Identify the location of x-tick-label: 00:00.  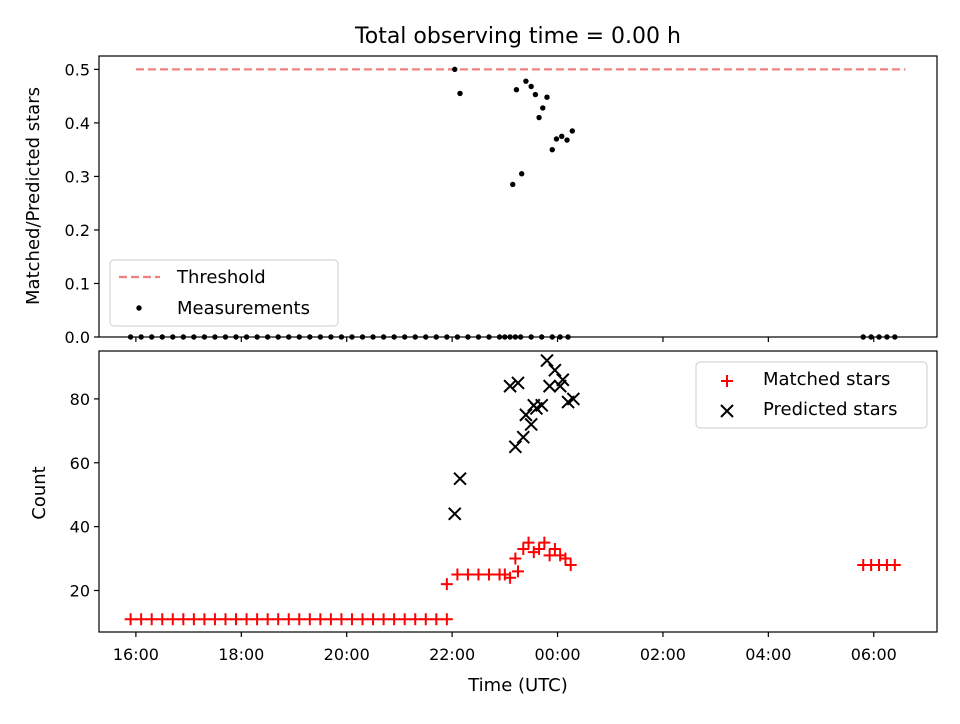
(557, 654).